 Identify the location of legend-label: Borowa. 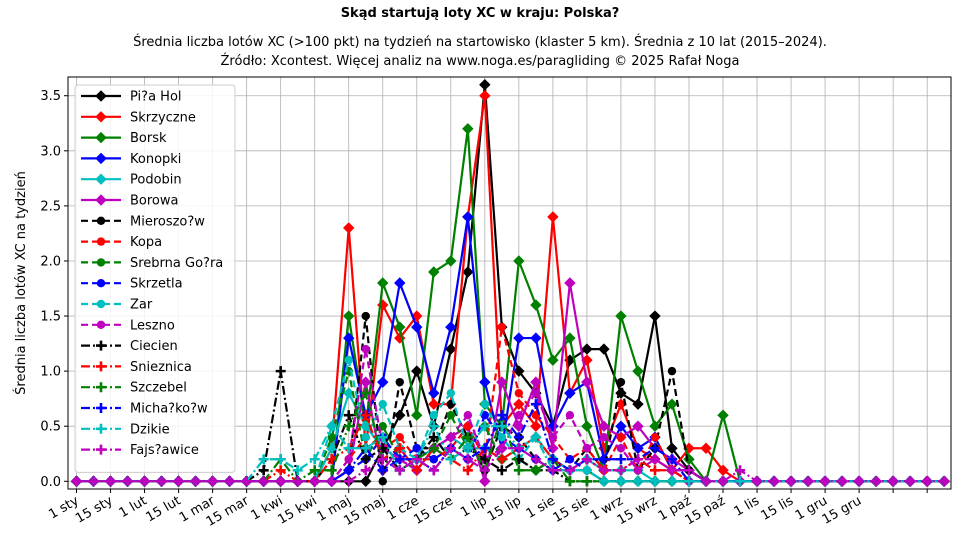
(154, 201).